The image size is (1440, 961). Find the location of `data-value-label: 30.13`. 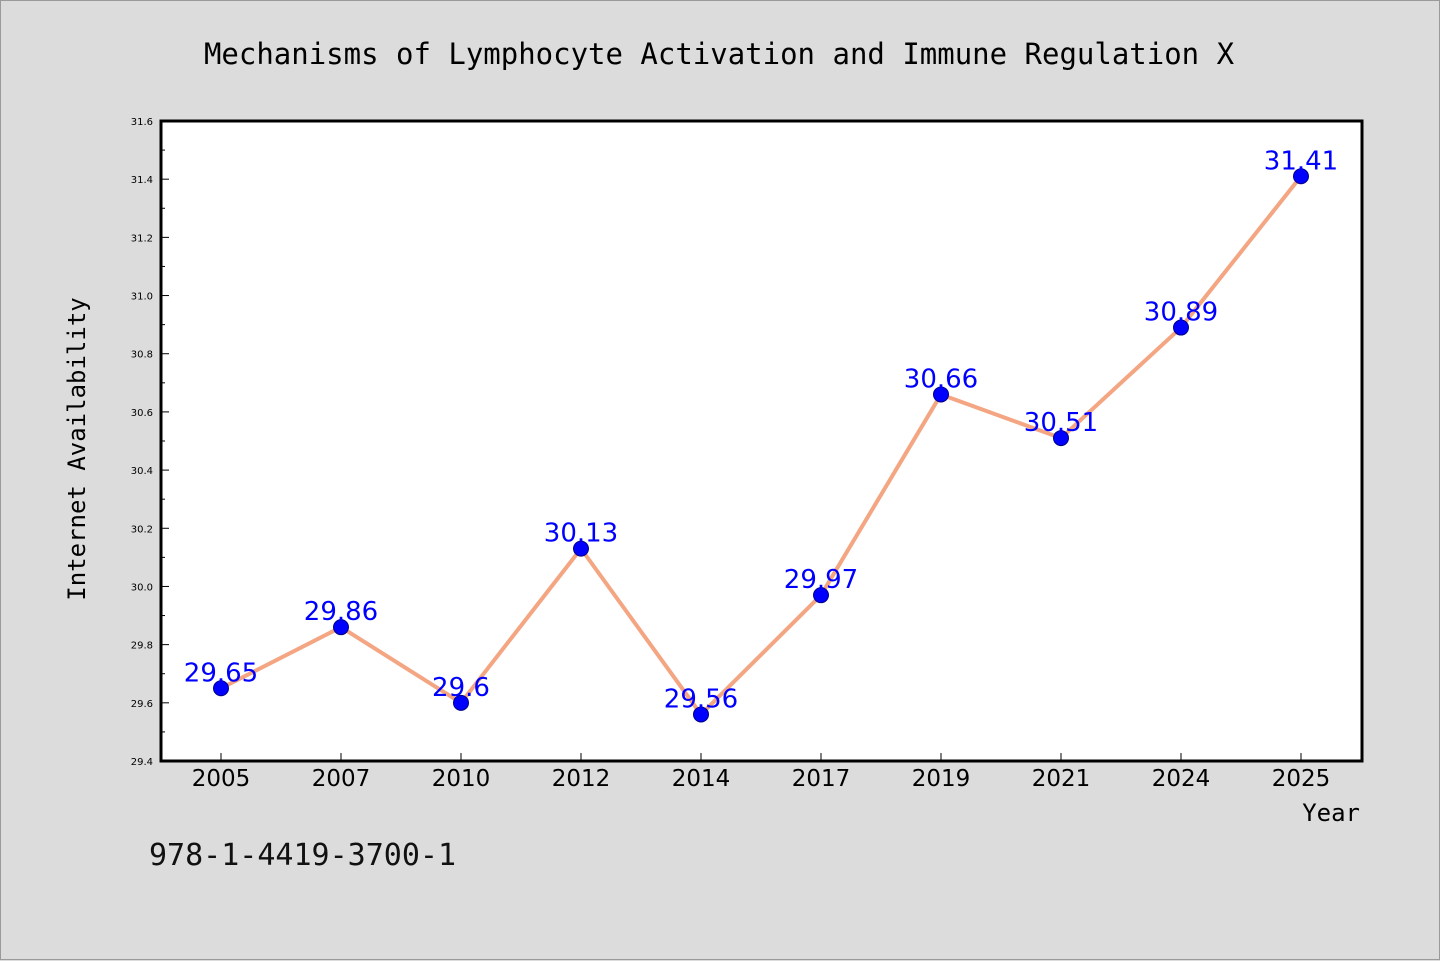

data-value-label: 30.13 is located at coordinates (581, 534).